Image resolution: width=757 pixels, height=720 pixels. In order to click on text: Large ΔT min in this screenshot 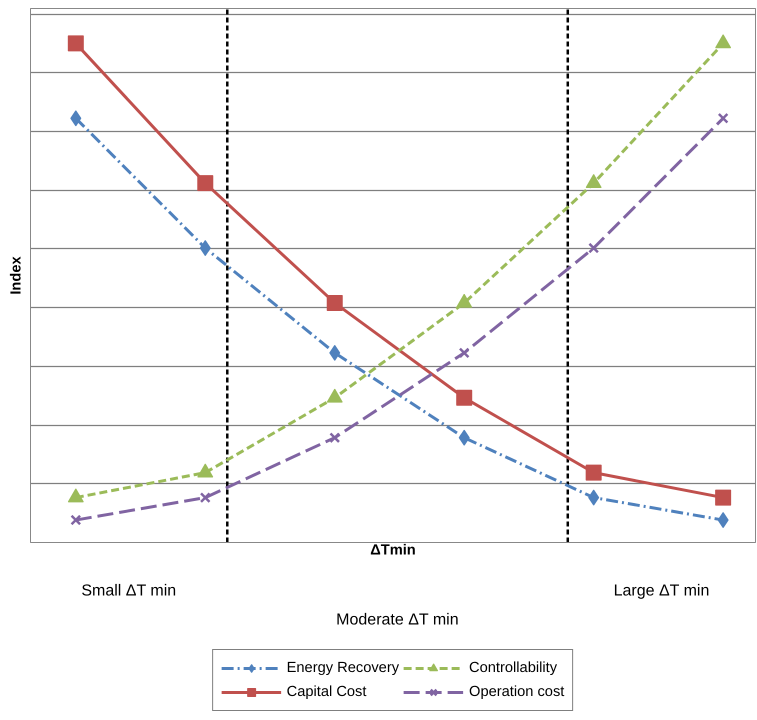, I will do `click(662, 591)`.